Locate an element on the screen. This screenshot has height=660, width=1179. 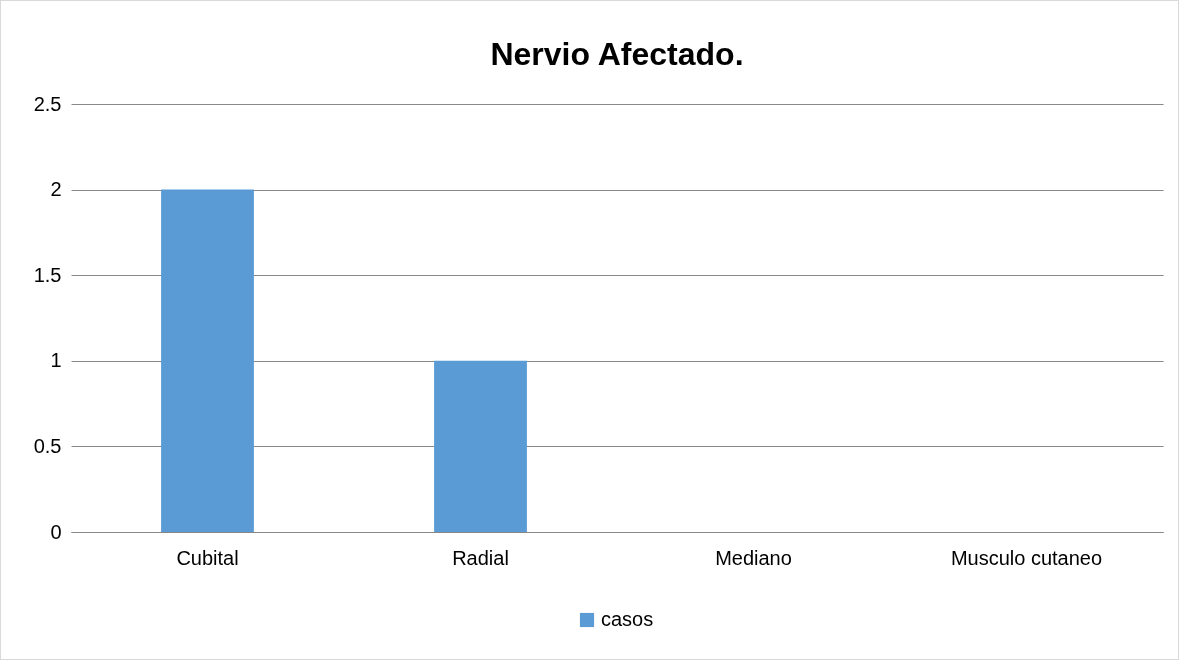
x-tick-label: Musculo cutaneo is located at coordinates (1026, 557).